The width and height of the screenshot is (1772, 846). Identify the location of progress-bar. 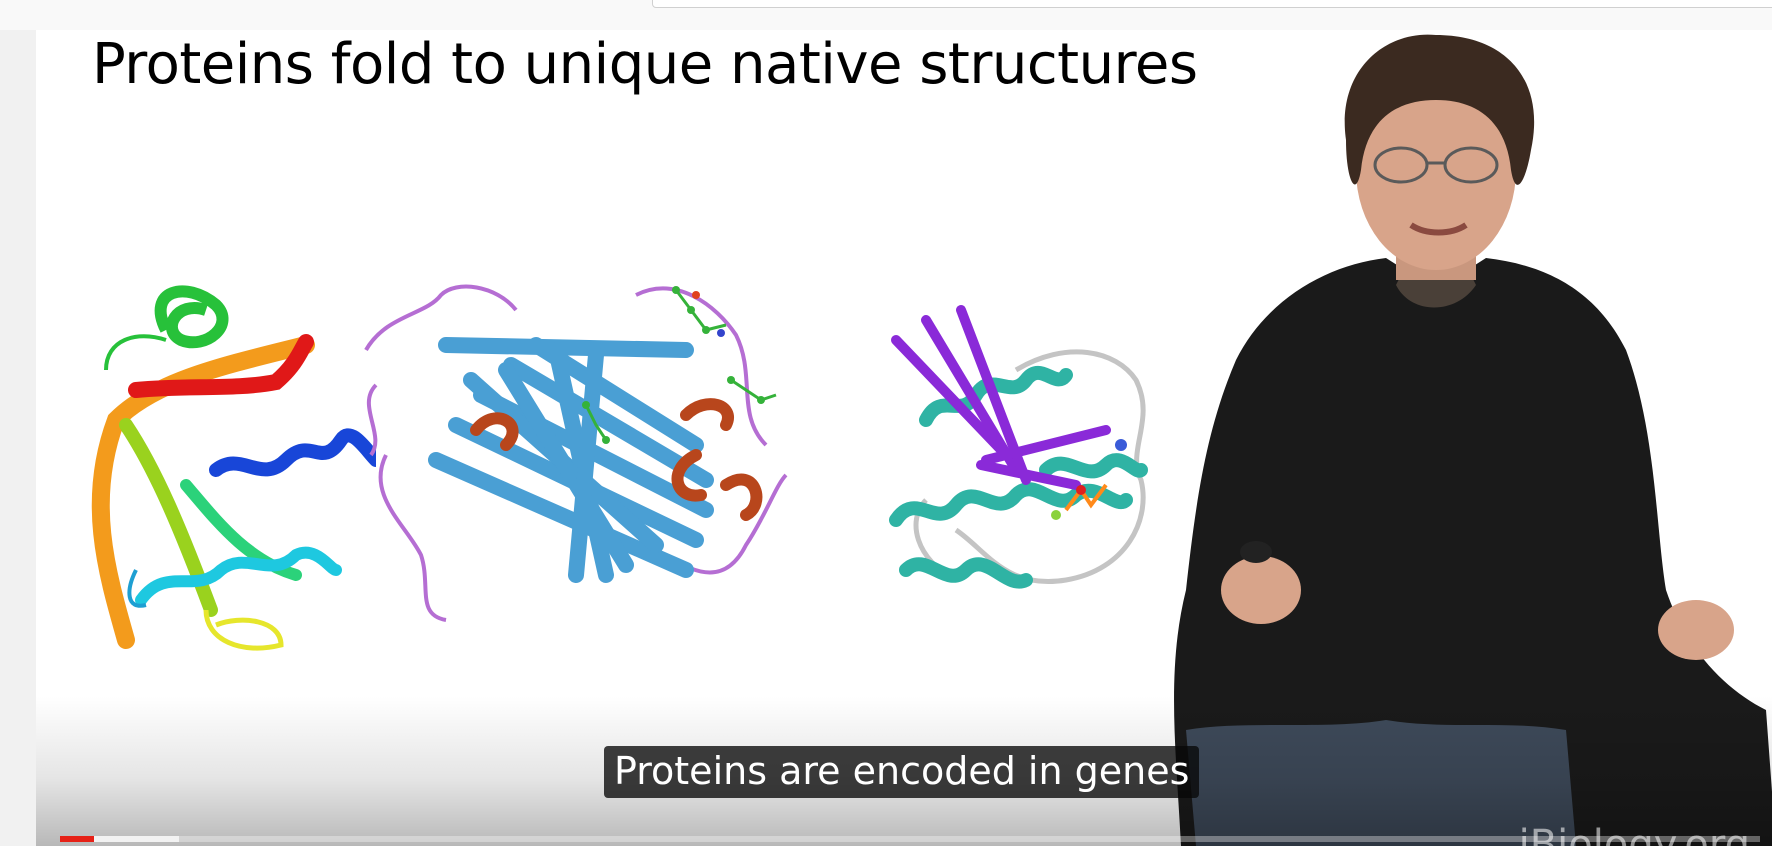
(910, 839).